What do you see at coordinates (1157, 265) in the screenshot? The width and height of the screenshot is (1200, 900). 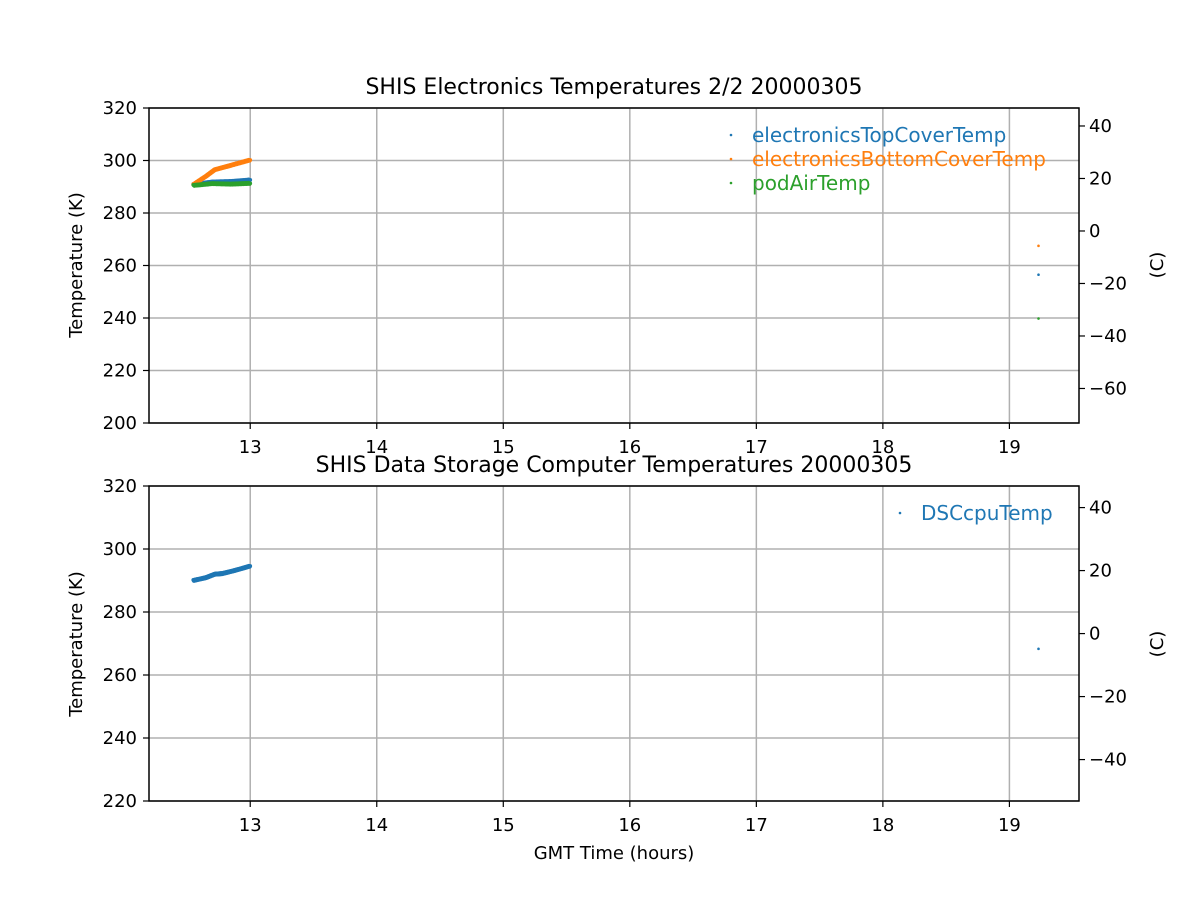 I see `top-panel-ylabel-right: (C)` at bounding box center [1157, 265].